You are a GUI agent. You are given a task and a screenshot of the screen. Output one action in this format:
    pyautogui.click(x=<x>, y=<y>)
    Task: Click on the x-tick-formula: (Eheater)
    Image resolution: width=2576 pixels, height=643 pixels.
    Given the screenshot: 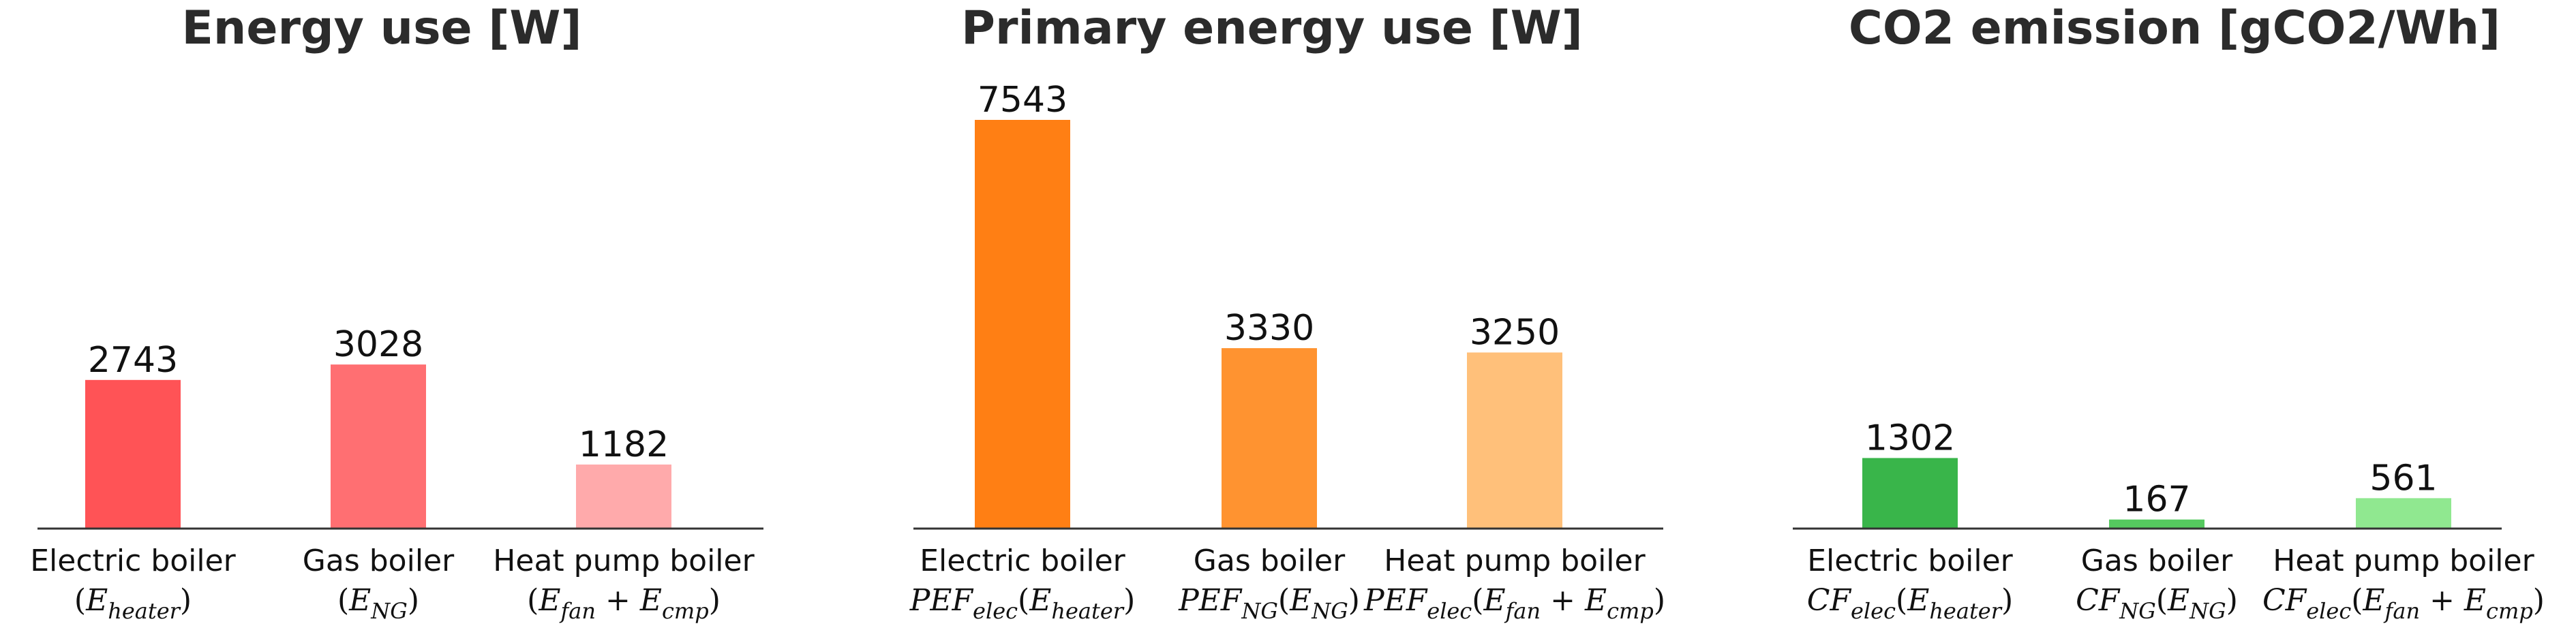 What is the action you would take?
    pyautogui.click(x=133, y=604)
    